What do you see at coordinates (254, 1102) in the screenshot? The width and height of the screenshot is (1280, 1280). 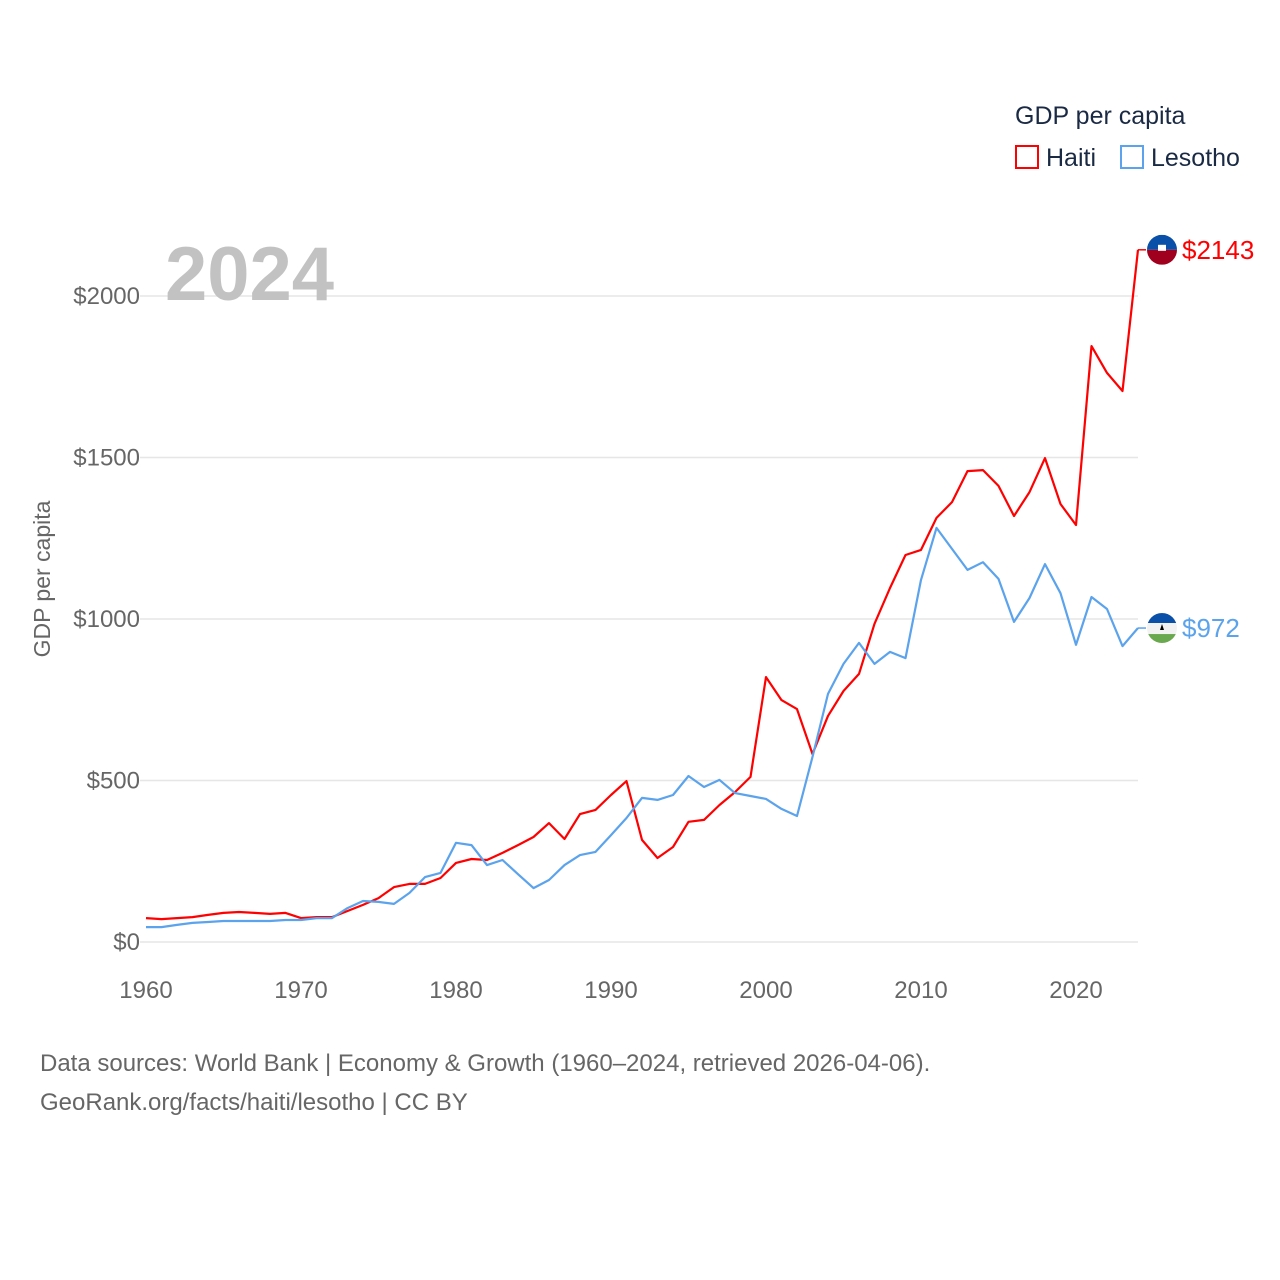 I see `attribution-text: GeoRank.org/facts/haiti/lesotho | CC BY` at bounding box center [254, 1102].